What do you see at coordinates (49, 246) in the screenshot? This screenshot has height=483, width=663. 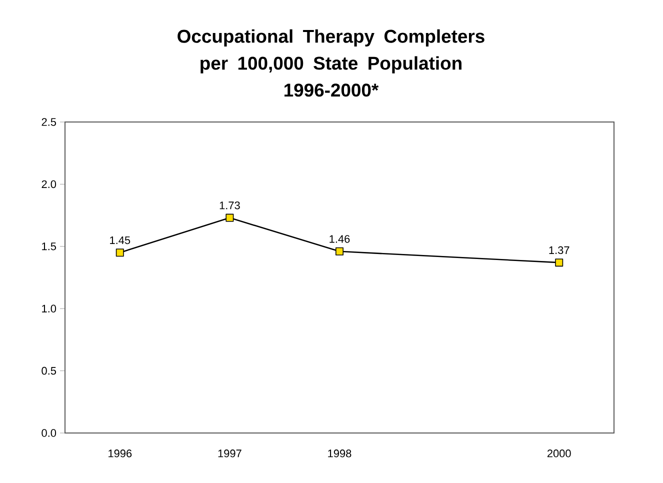 I see `y-tick-label: 1.5` at bounding box center [49, 246].